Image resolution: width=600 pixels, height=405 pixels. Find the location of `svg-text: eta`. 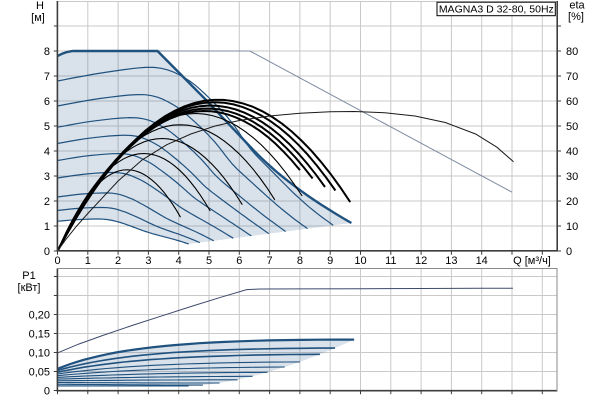

svg-text: eta is located at coordinates (577, 6).